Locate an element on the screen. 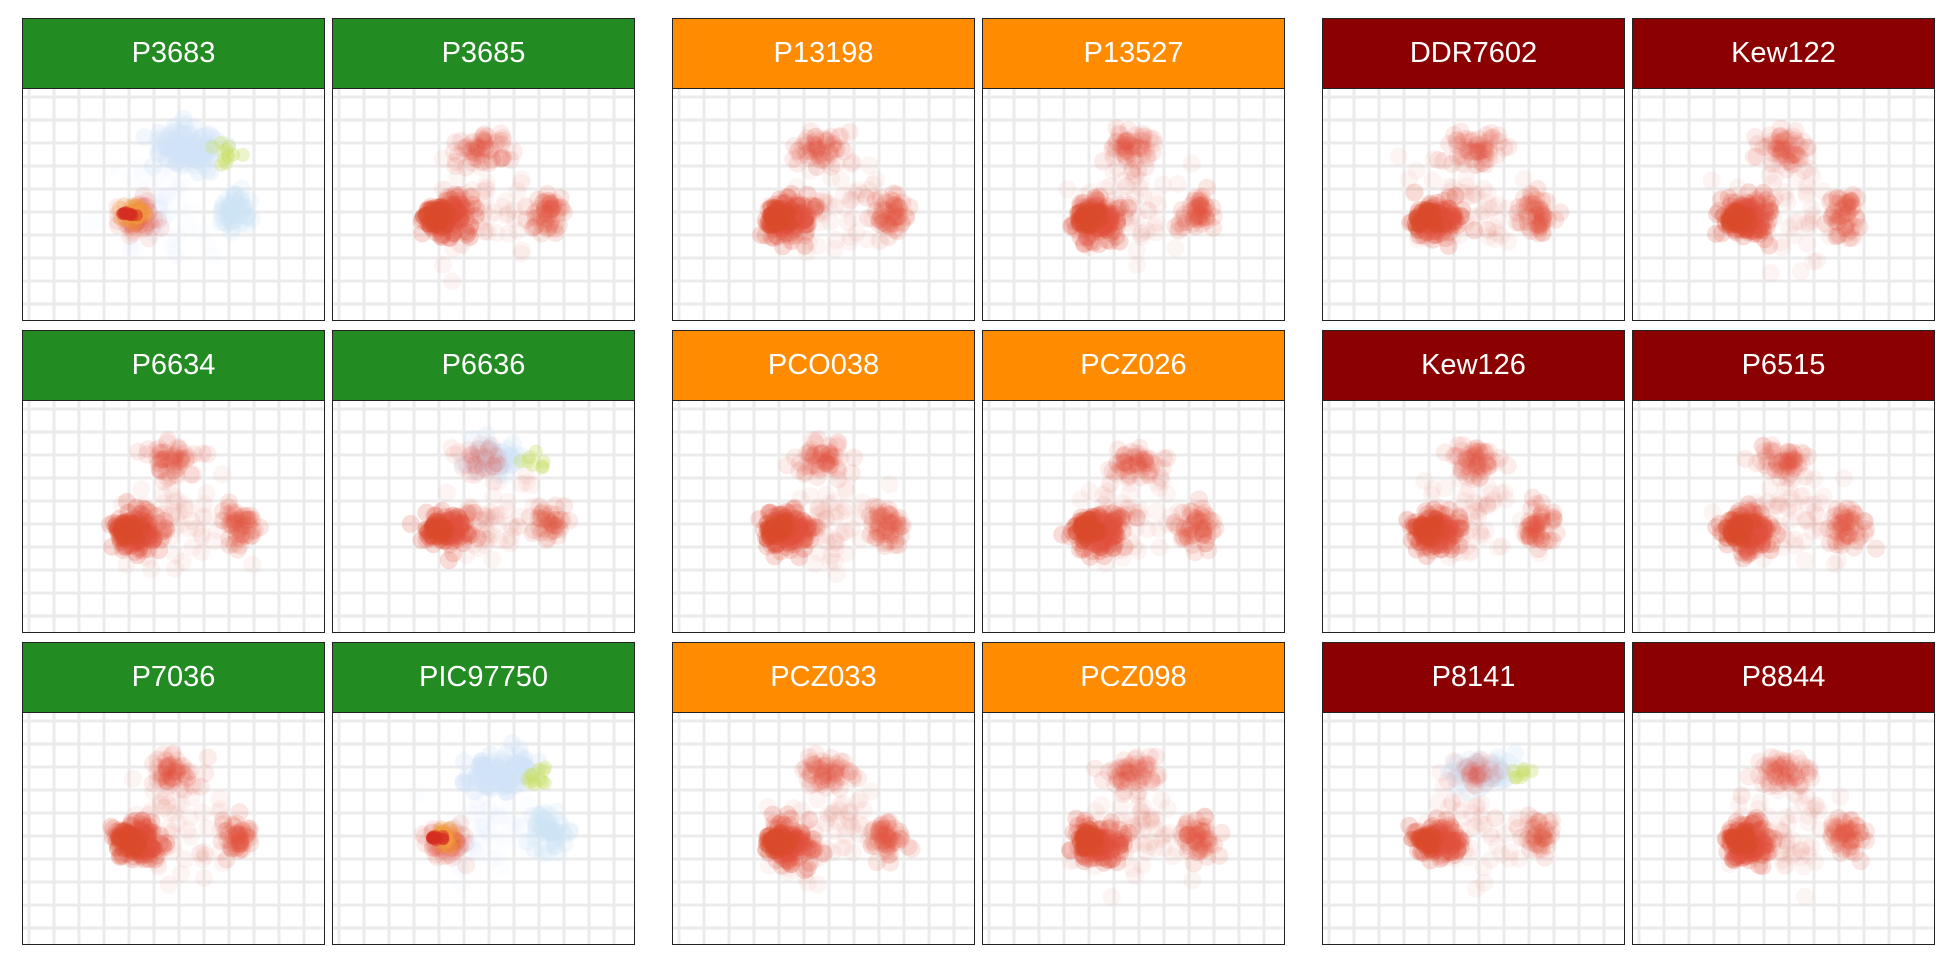  halo-points is located at coordinates (168, 831).